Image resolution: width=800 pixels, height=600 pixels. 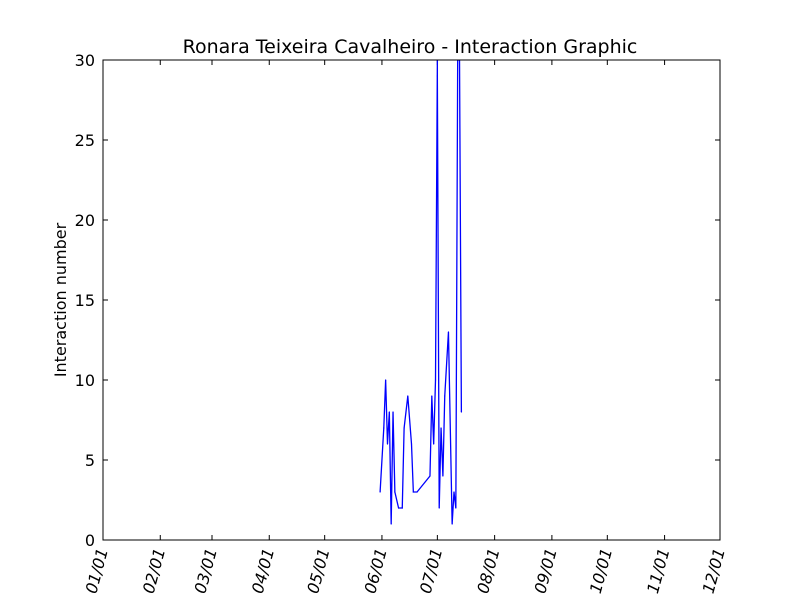 I want to click on x-tick-label: 11/01, so click(x=658, y=570).